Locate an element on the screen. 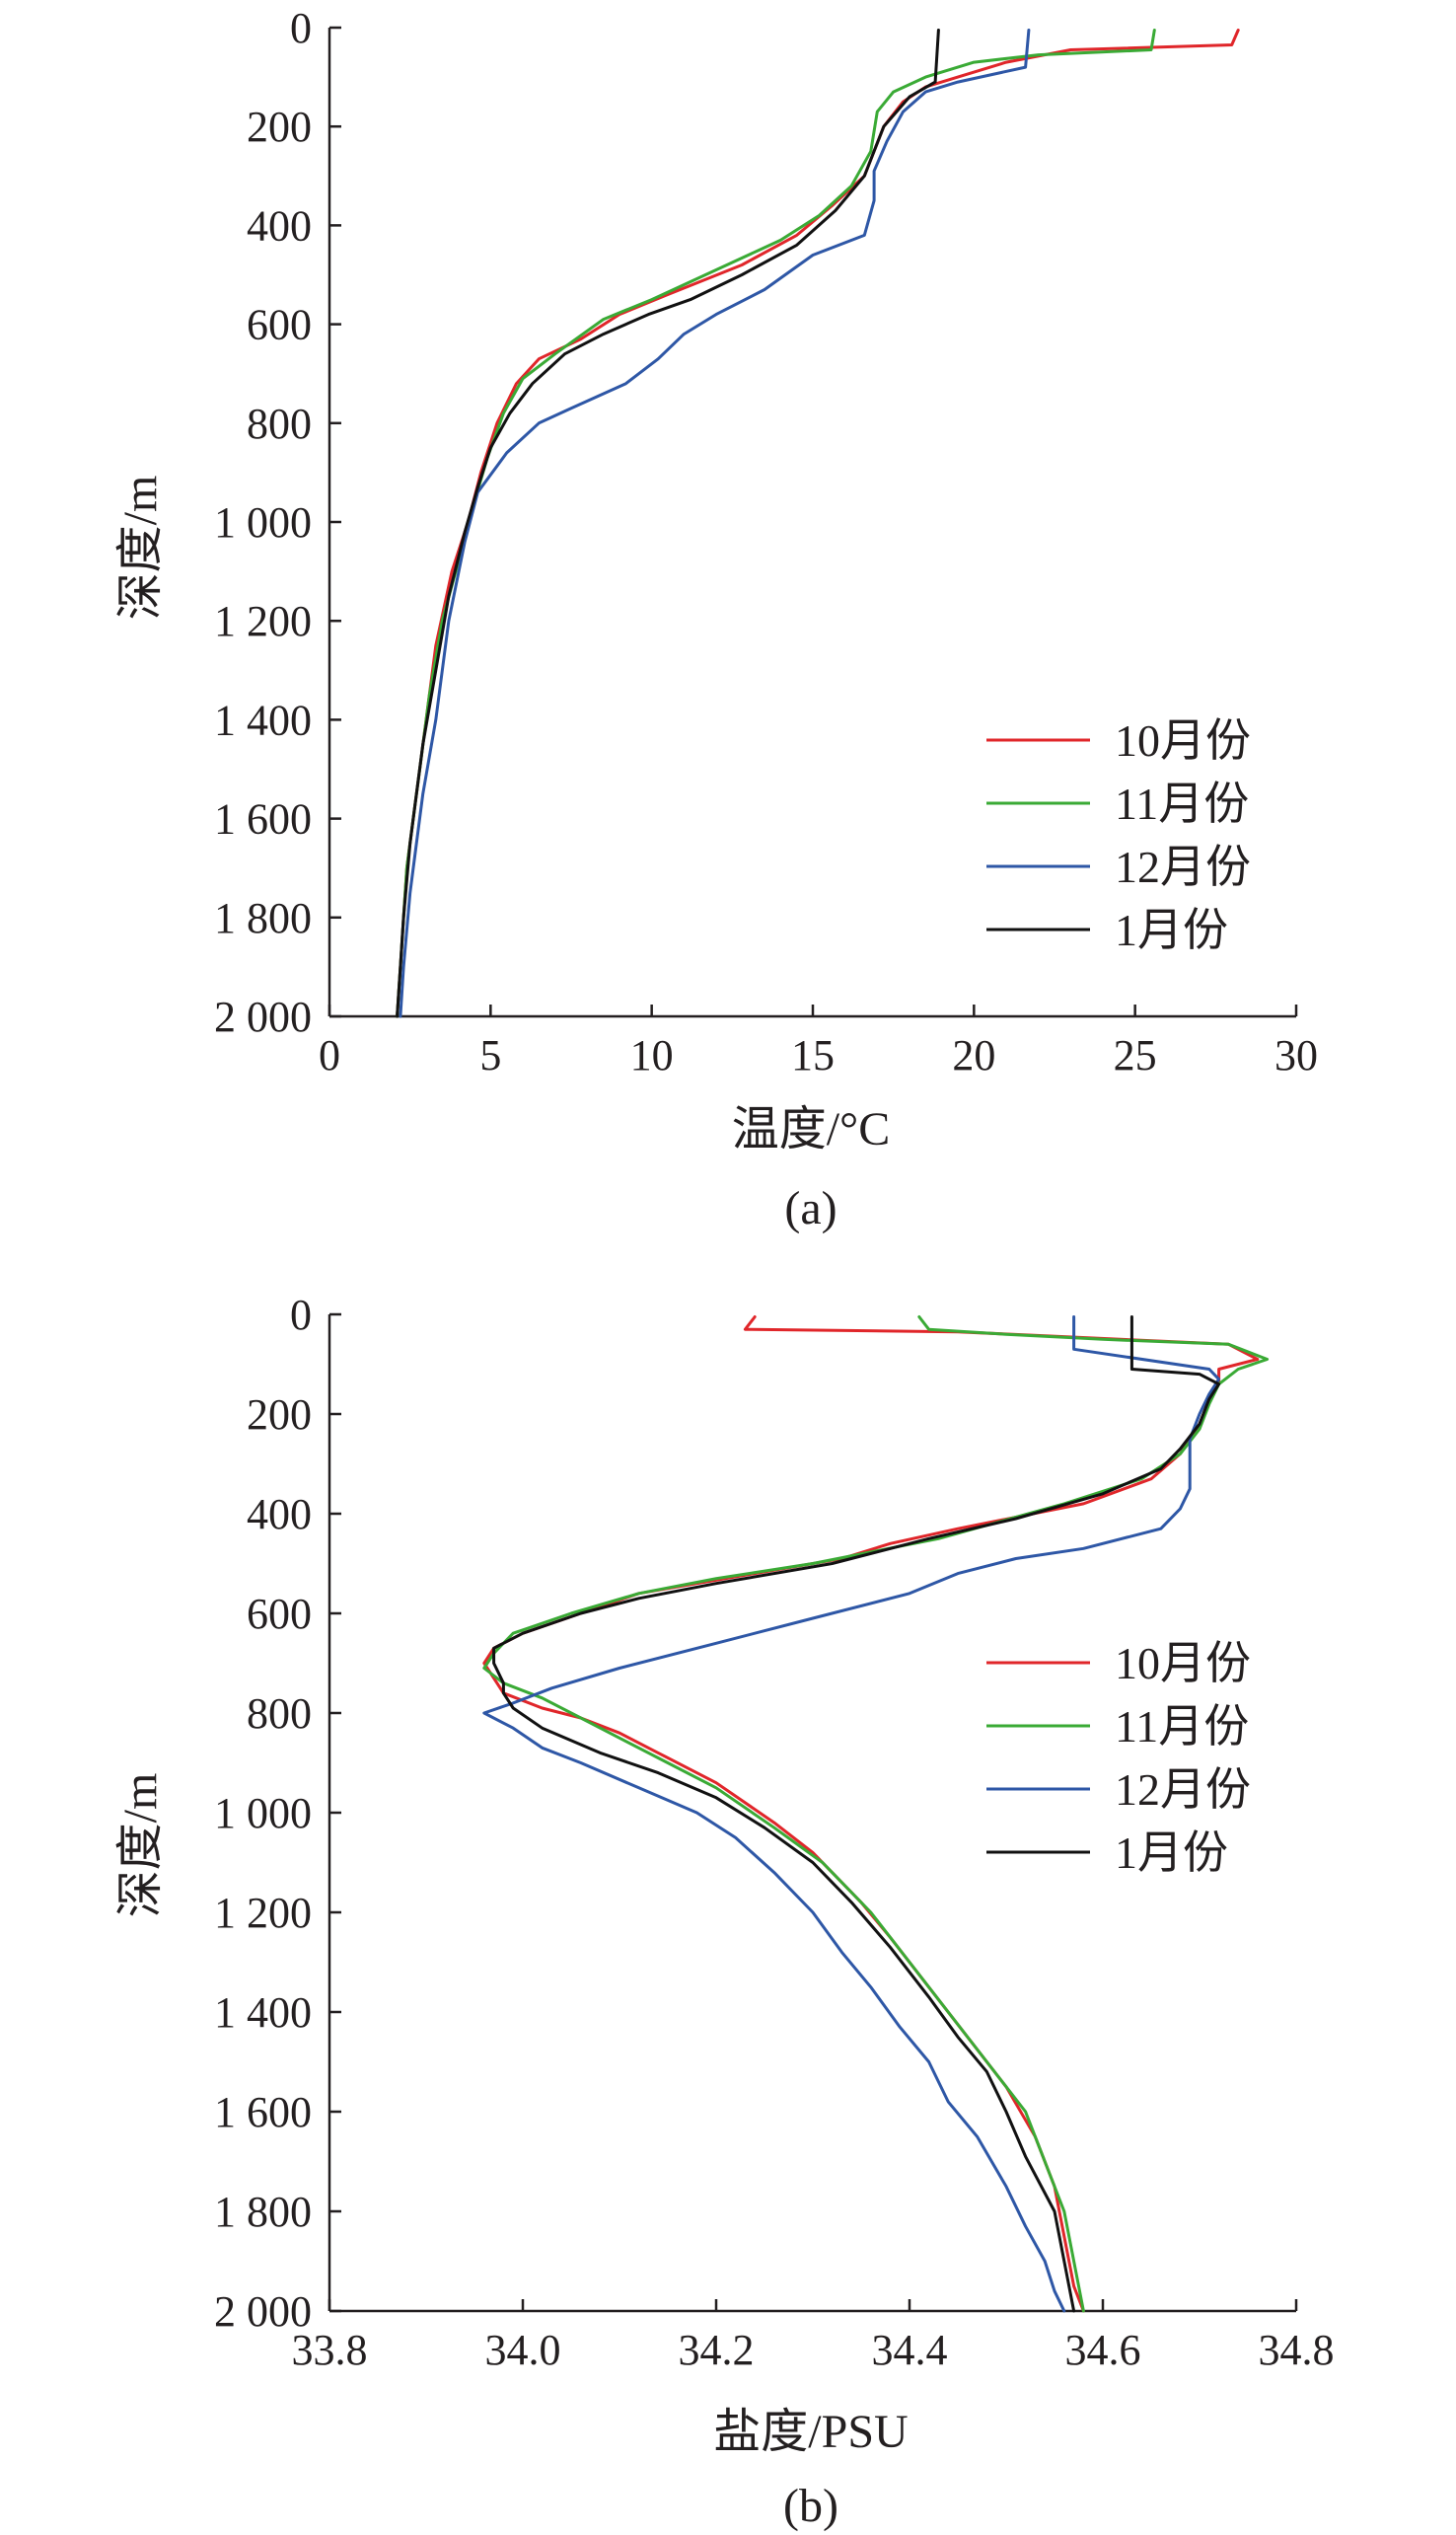 The width and height of the screenshot is (1456, 2535). panel-a-y-tick-label: 400 is located at coordinates (279, 225).